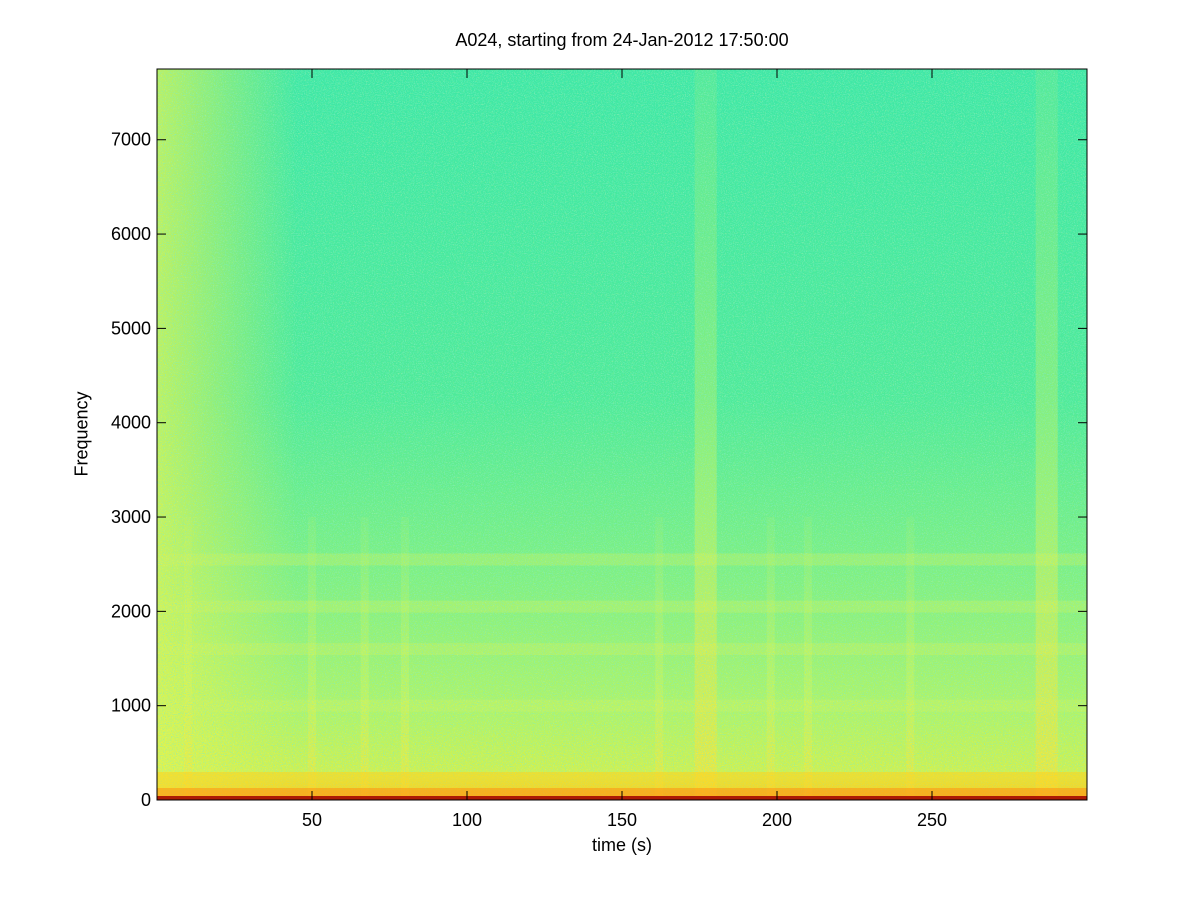 Image resolution: width=1200 pixels, height=900 pixels. Describe the element at coordinates (146, 800) in the screenshot. I see `y-tick-label-0: 0` at that location.